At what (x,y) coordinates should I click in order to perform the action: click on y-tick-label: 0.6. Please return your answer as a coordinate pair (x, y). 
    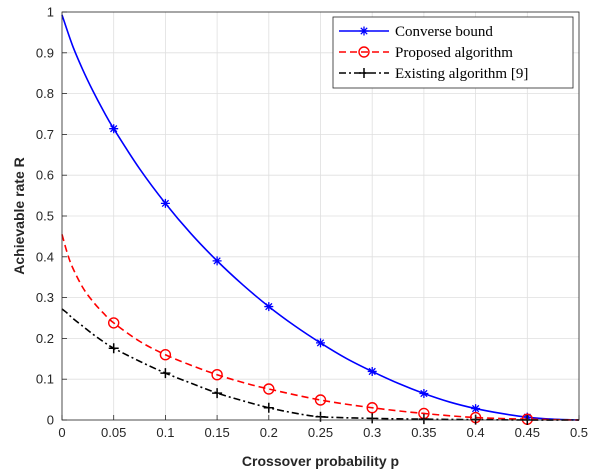
    Looking at the image, I should click on (45, 175).